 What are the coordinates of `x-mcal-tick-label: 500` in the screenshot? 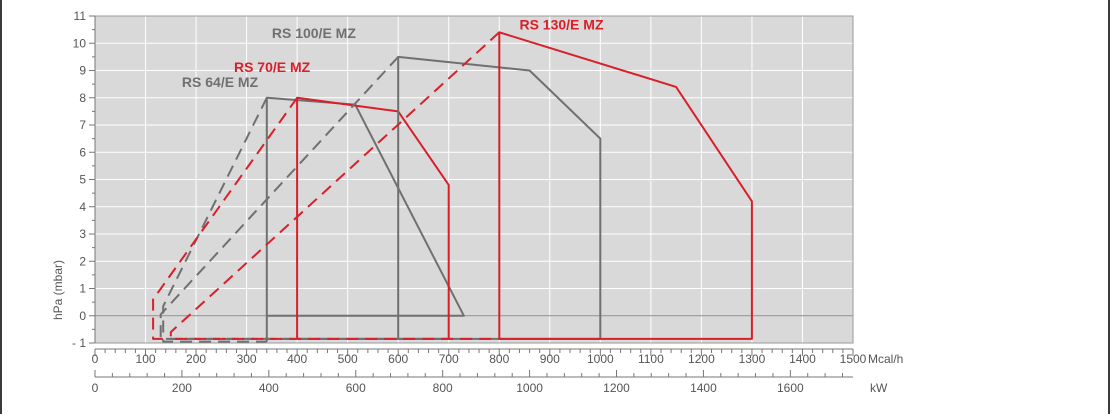 It's located at (348, 359).